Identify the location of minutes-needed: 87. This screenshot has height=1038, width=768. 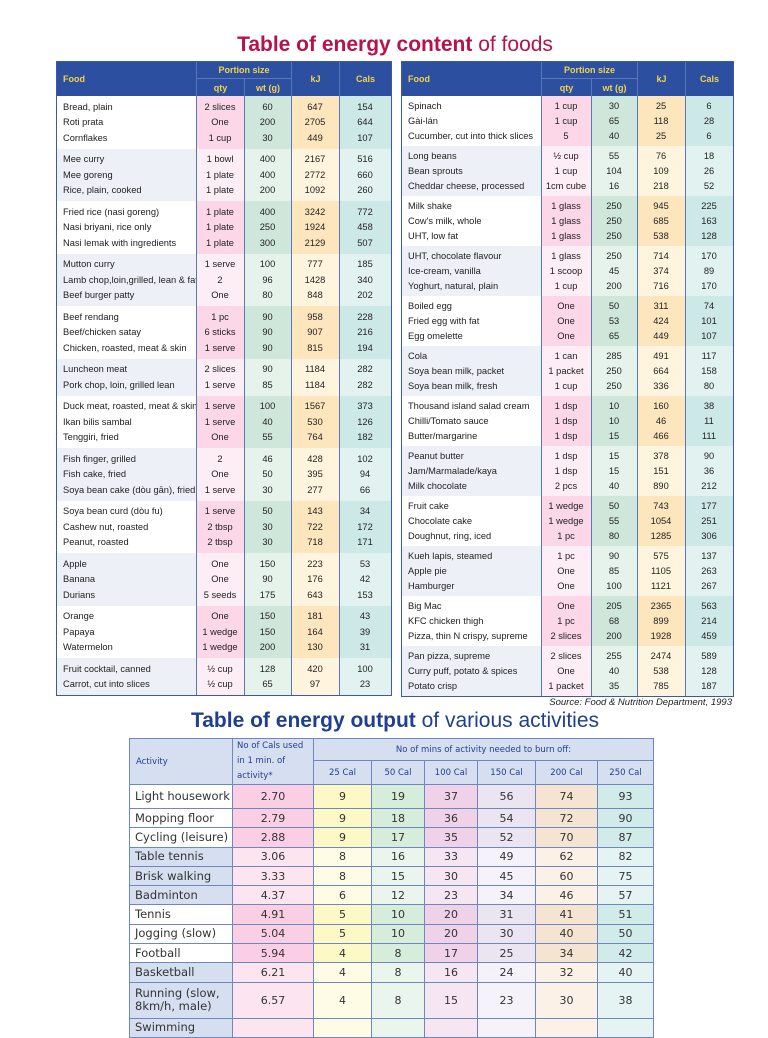
(625, 837).